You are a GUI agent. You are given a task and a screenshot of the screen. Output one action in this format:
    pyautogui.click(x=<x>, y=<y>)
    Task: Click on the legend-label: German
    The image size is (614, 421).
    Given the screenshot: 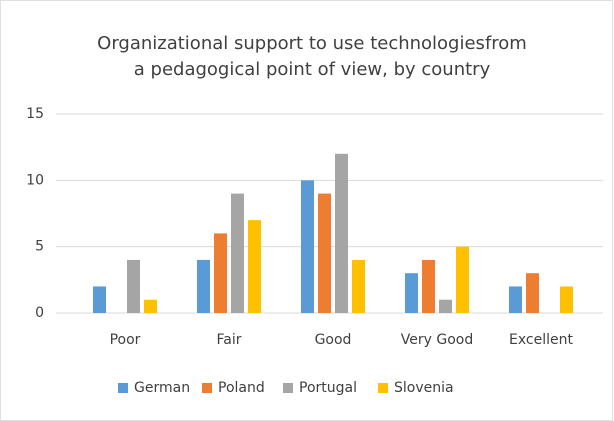 What is the action you would take?
    pyautogui.click(x=162, y=388)
    